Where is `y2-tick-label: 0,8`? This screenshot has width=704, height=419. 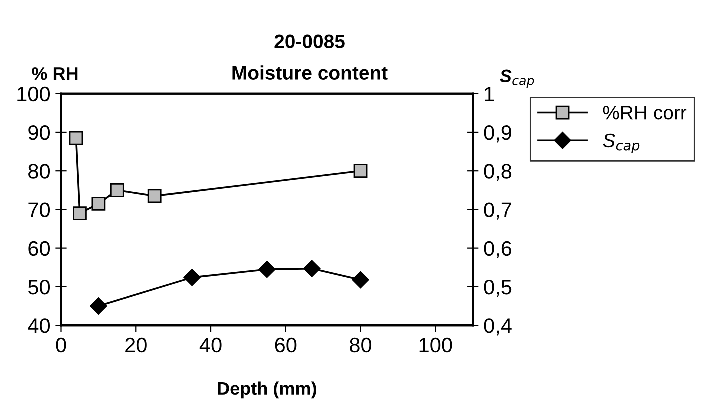 y2-tick-label: 0,8 is located at coordinates (498, 173).